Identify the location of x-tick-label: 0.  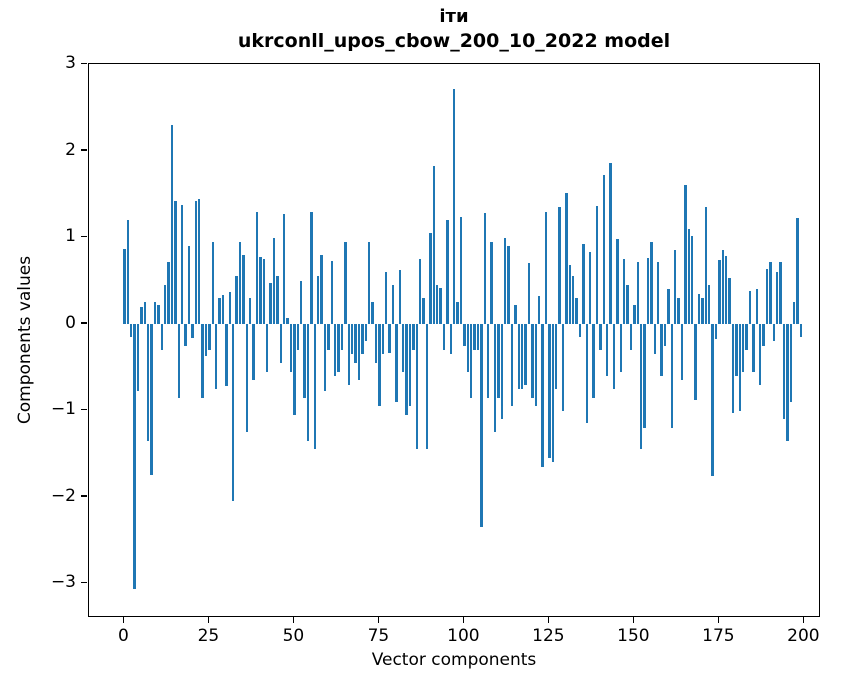
(123, 636).